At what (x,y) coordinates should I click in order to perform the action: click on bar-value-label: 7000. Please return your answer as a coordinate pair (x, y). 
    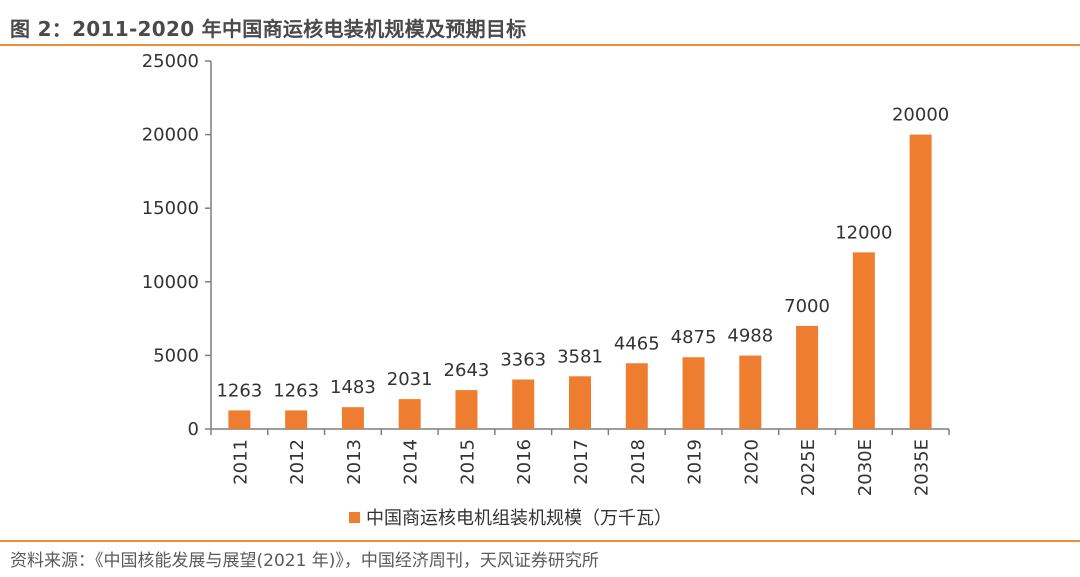
    Looking at the image, I should click on (807, 306).